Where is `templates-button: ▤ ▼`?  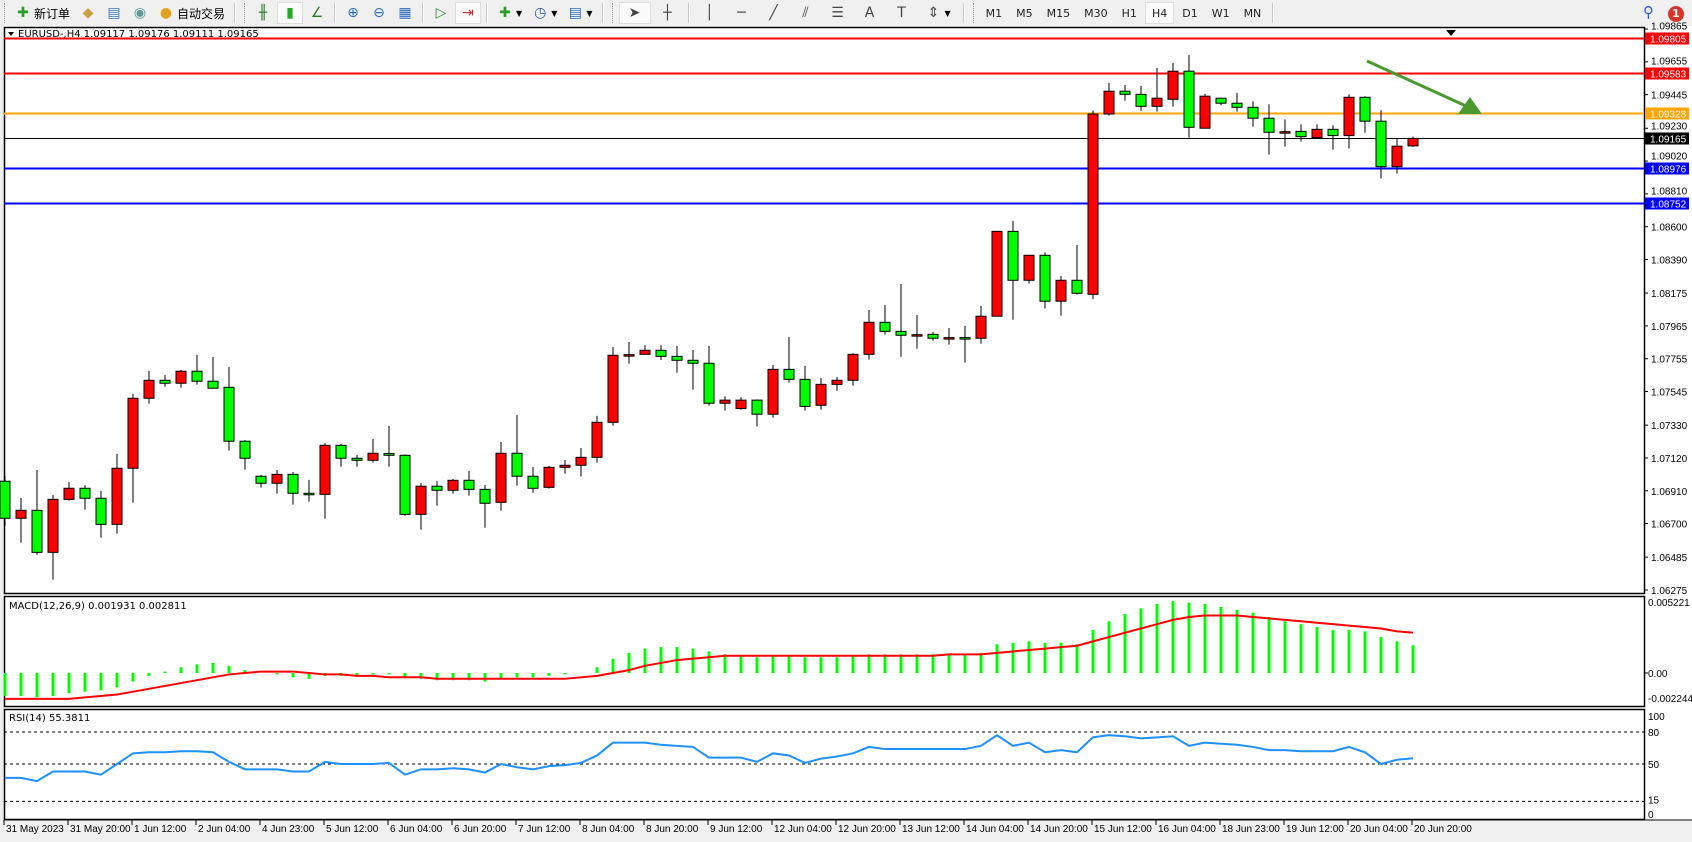
templates-button: ▤ ▼ is located at coordinates (579, 13).